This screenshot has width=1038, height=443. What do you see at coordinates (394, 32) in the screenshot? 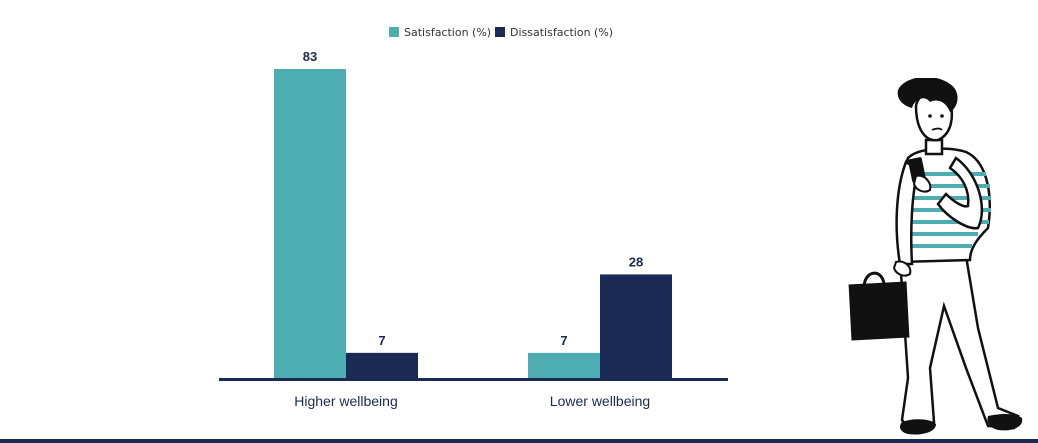
I see `legend-swatch-satisfaction` at bounding box center [394, 32].